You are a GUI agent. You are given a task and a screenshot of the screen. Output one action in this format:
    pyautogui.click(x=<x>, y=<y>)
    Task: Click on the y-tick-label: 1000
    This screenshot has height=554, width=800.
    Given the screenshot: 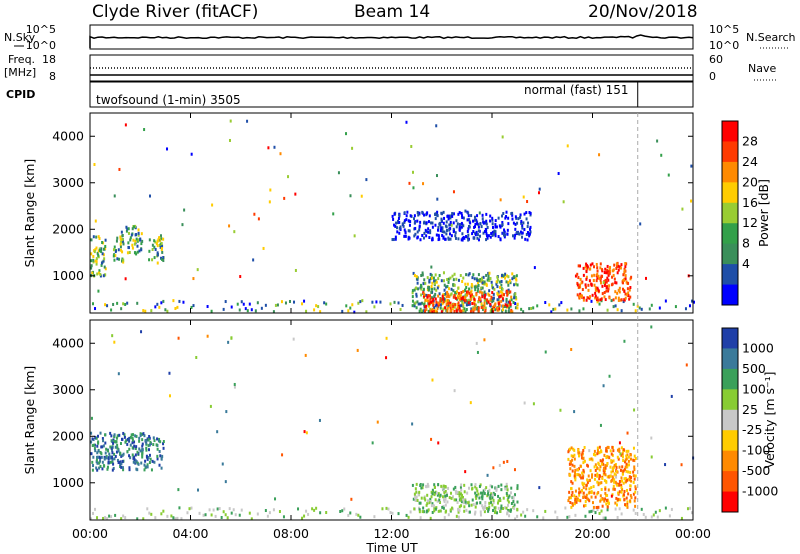 What is the action you would take?
    pyautogui.click(x=68, y=482)
    